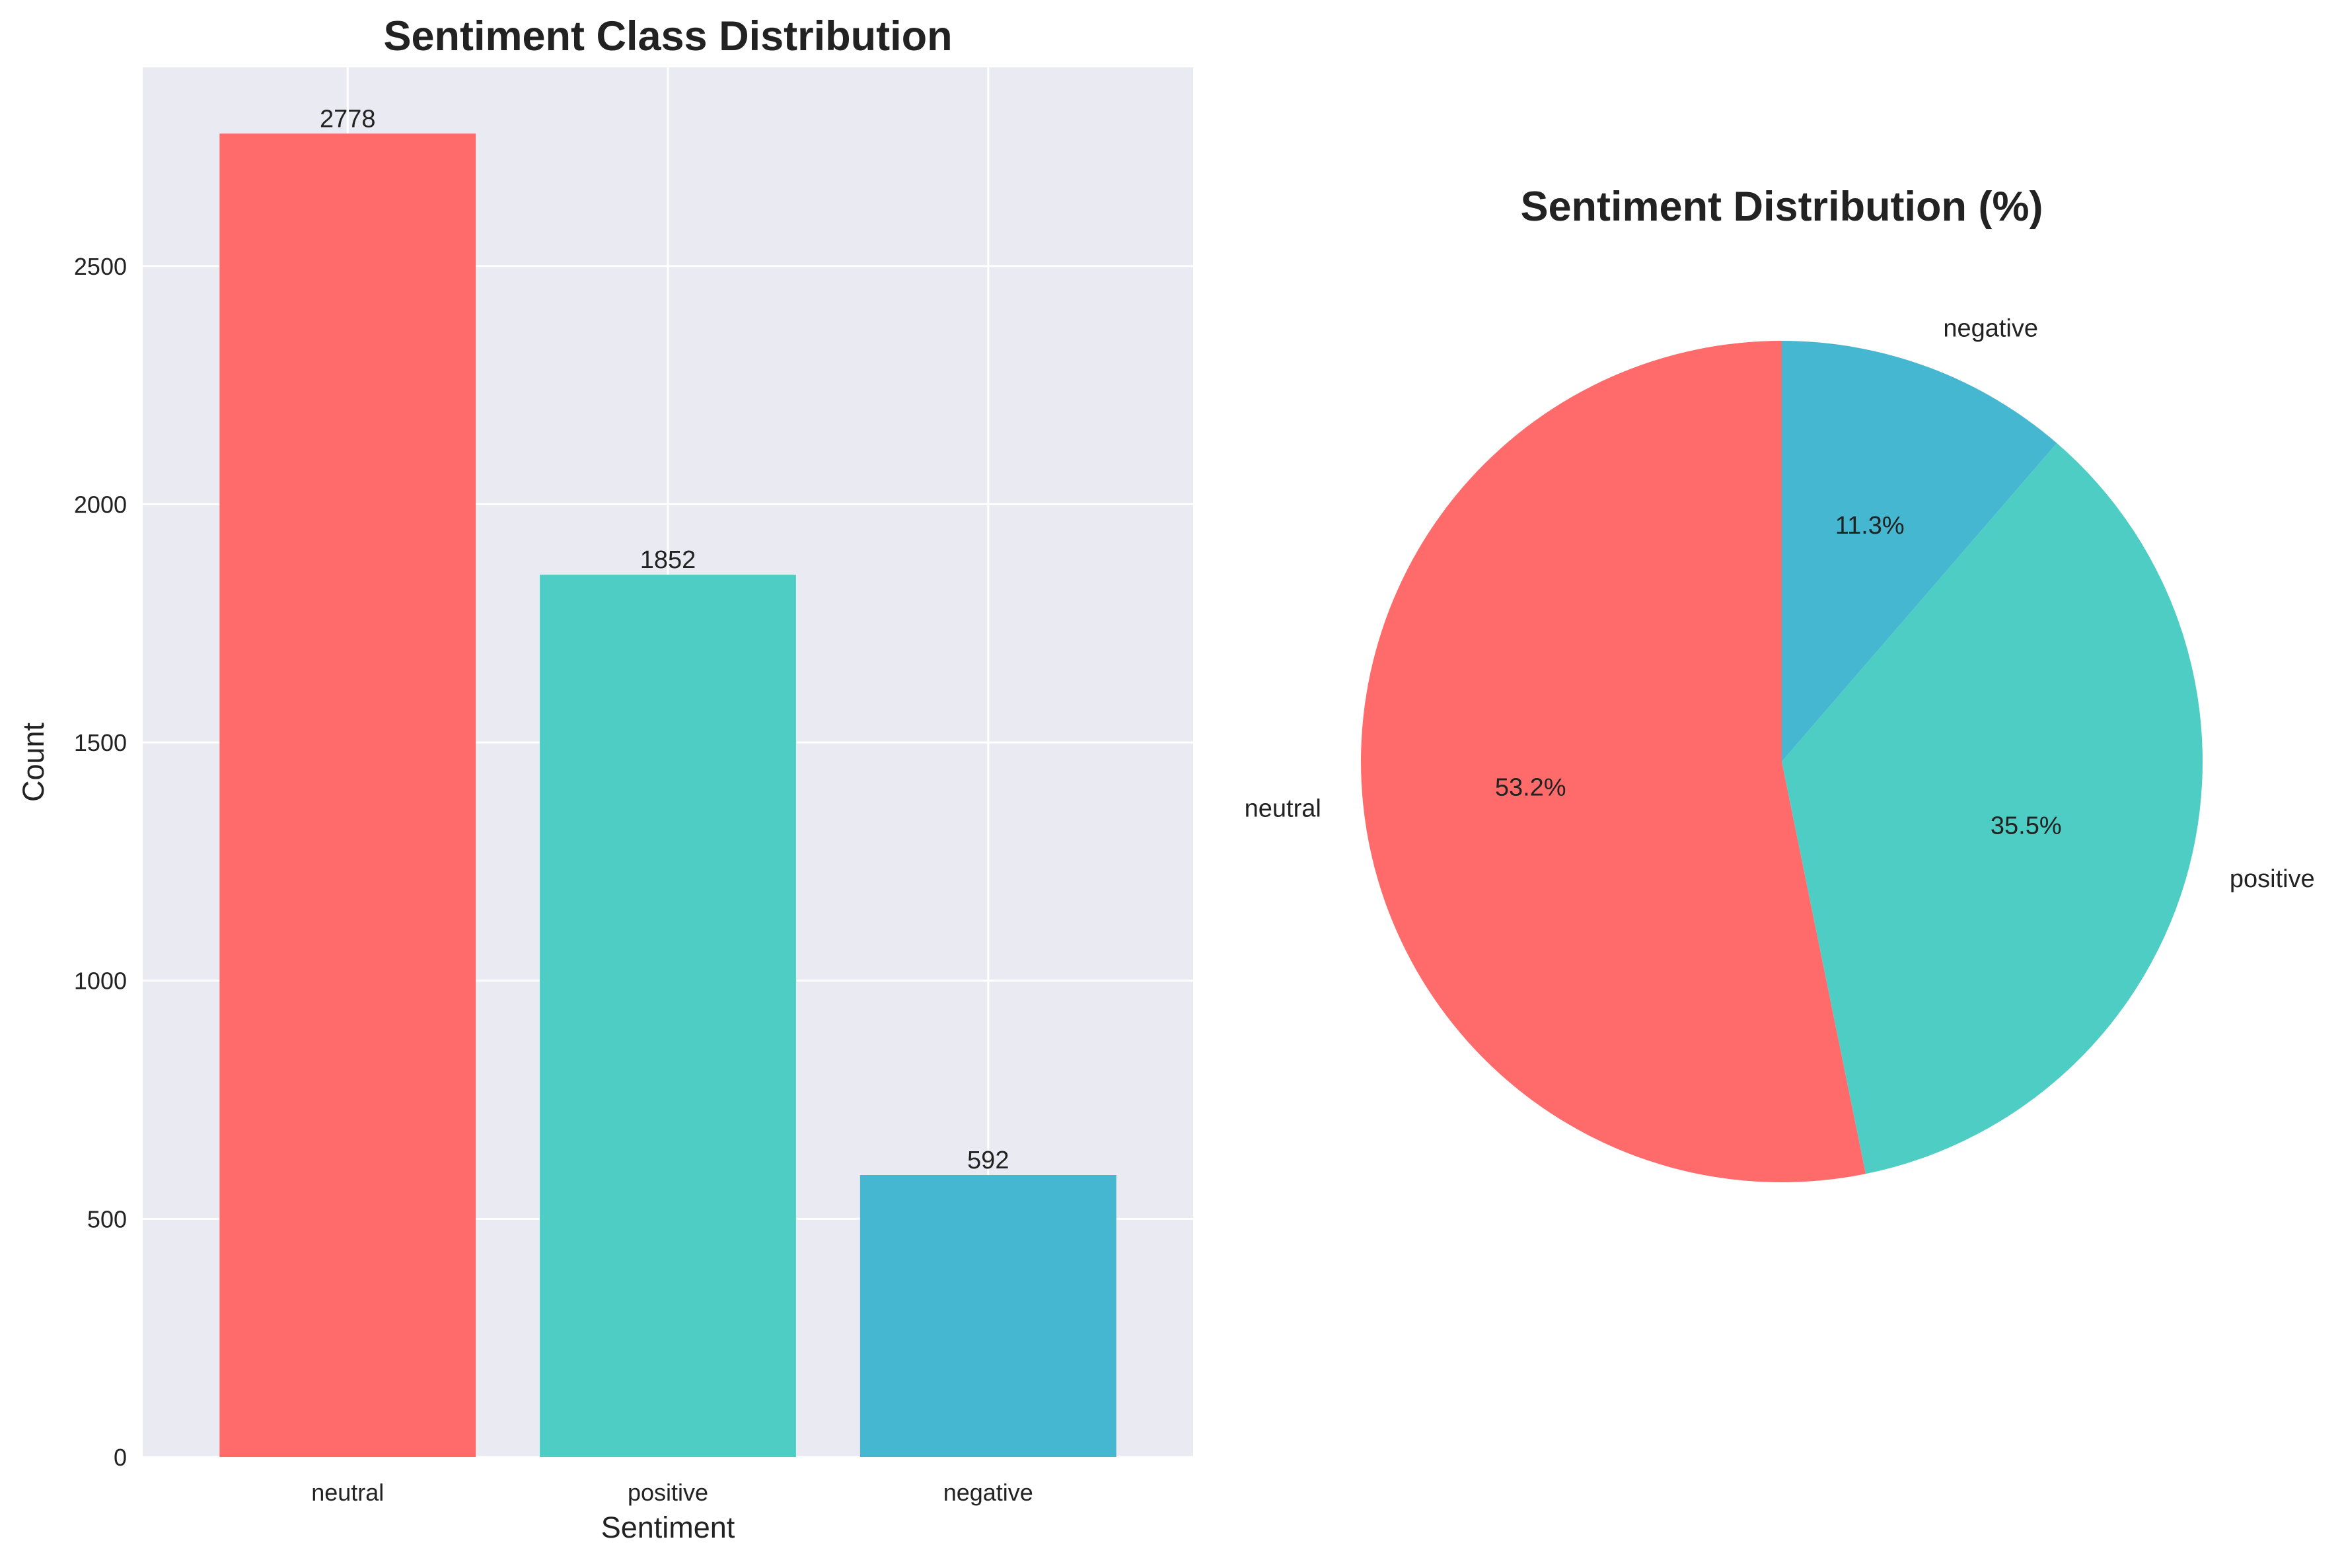 The image size is (2342, 1568). What do you see at coordinates (988, 1492) in the screenshot?
I see `x-tick-label: negative` at bounding box center [988, 1492].